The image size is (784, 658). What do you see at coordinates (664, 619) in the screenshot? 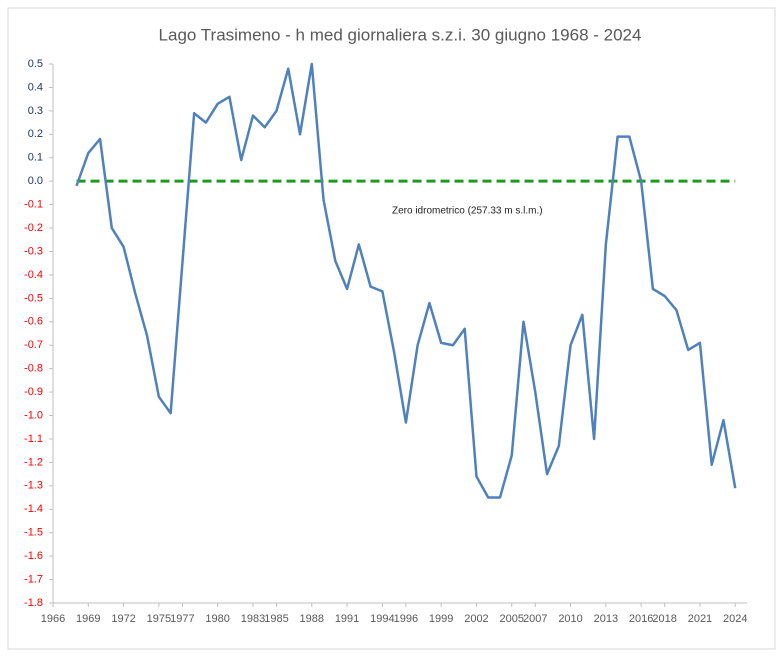
I see `x-tick-label: 2018` at bounding box center [664, 619].